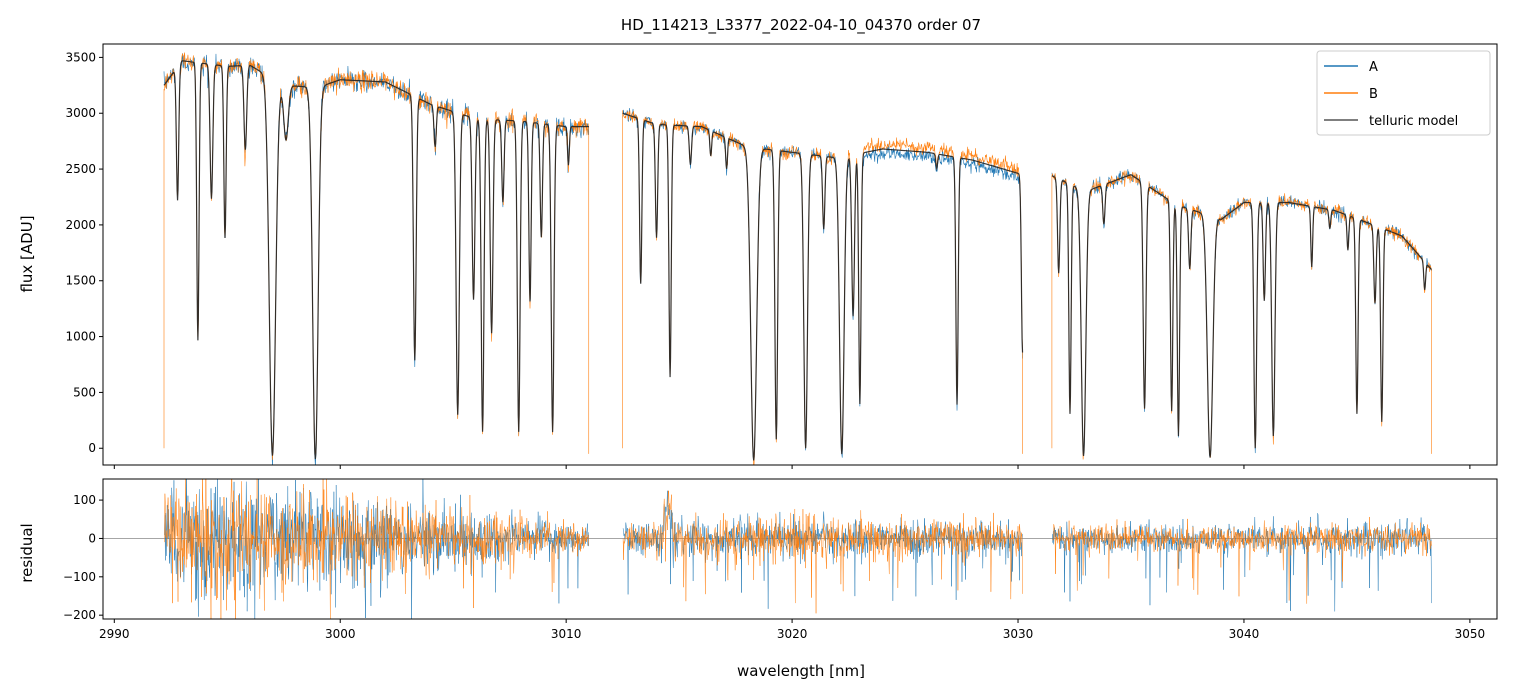 The width and height of the screenshot is (1513, 696). I want to click on residual-x-ticks: 2990 3000 3010 3020 3030 3040 3050, so click(792, 630).